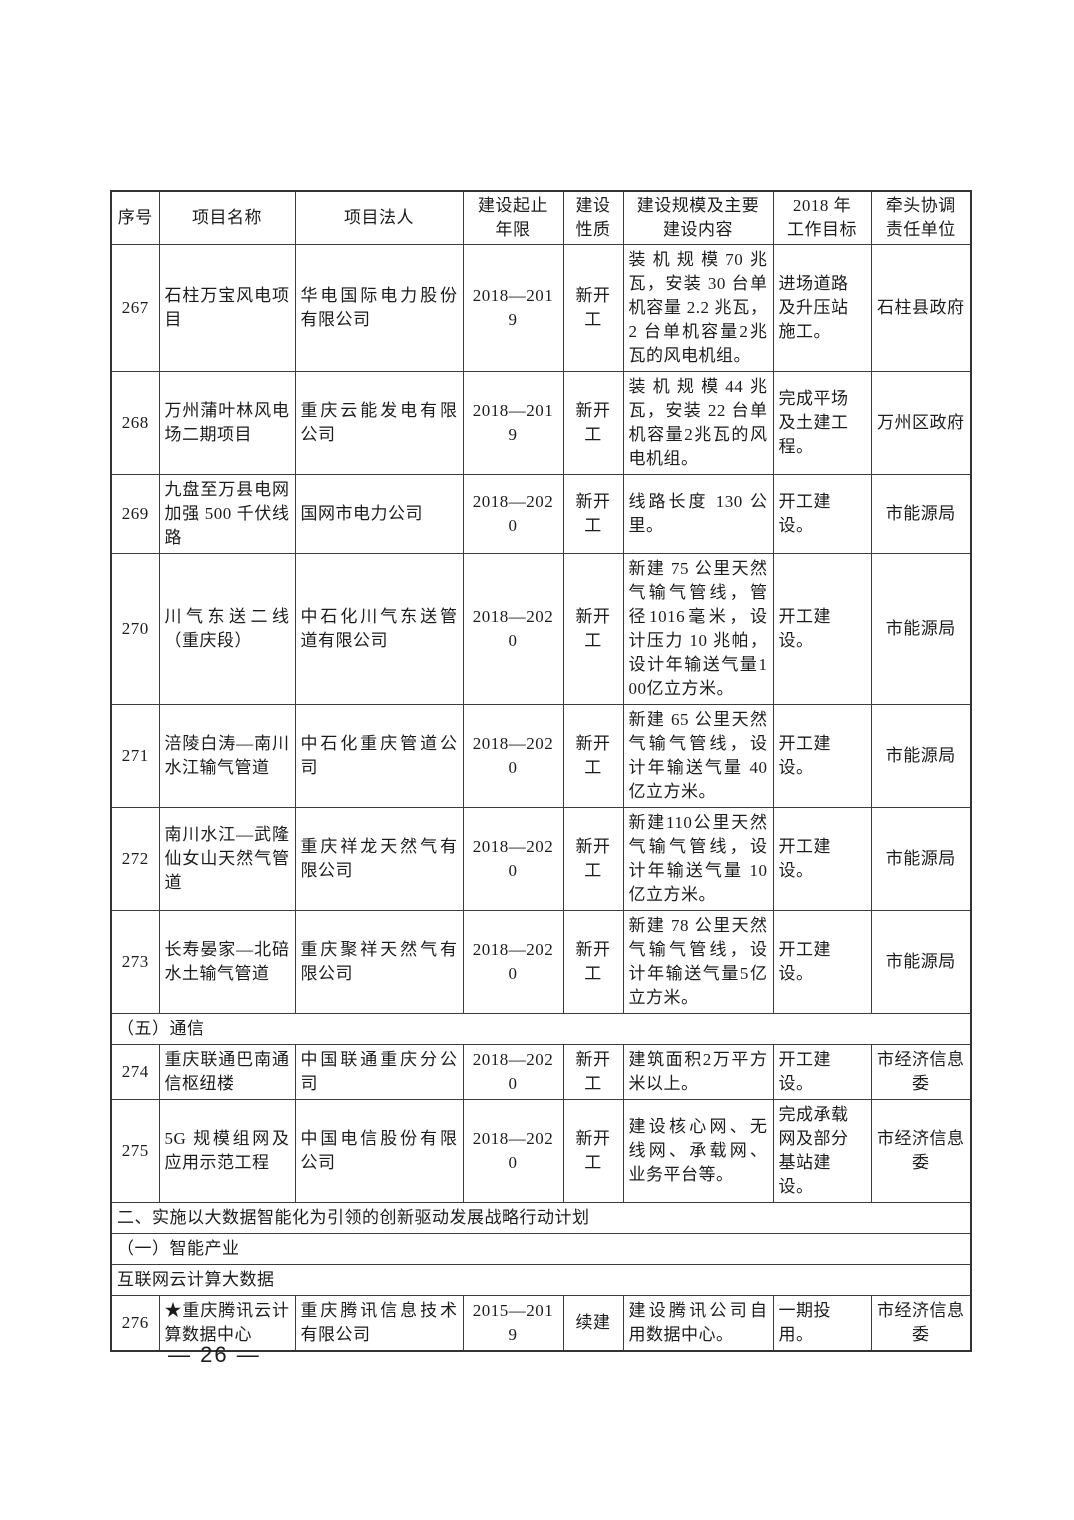  I want to click on cell-legal: 重庆腾讯信息技术有限公司, so click(379, 1323).